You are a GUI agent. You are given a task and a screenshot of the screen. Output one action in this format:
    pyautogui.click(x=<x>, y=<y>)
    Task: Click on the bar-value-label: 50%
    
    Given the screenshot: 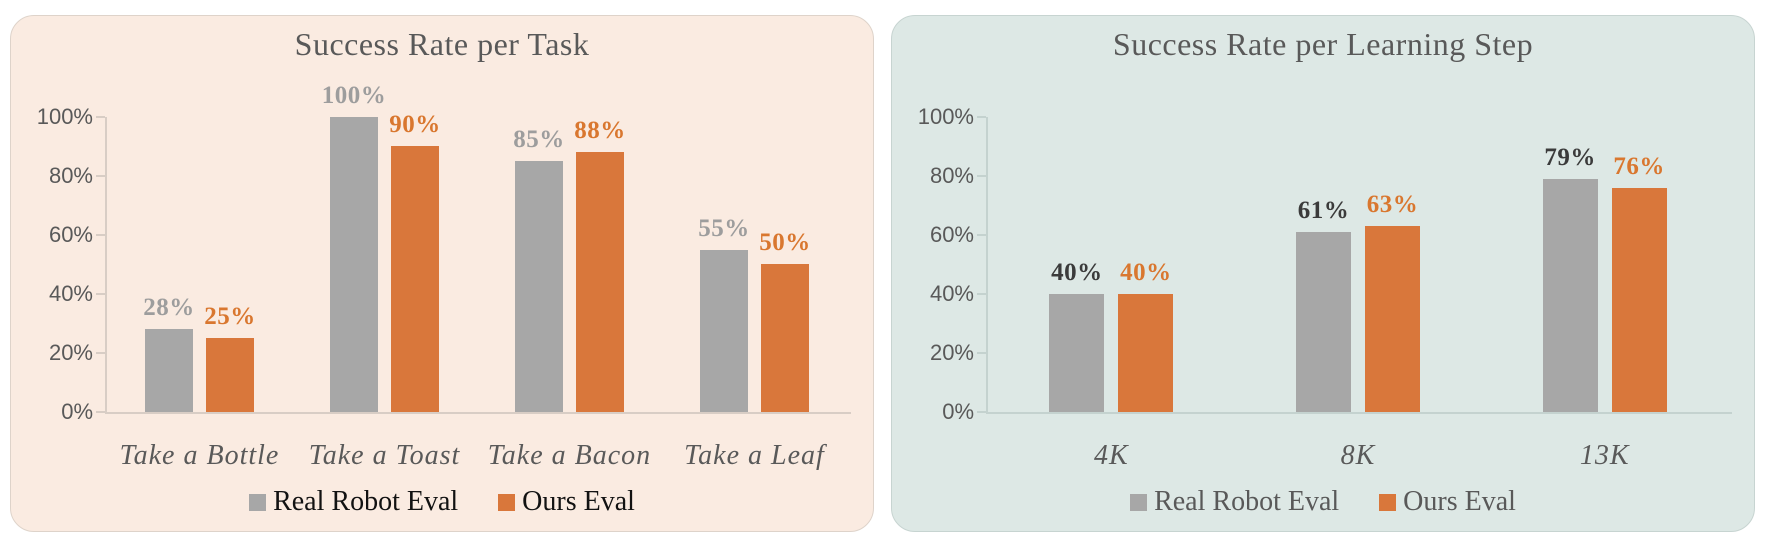 What is the action you would take?
    pyautogui.click(x=785, y=242)
    